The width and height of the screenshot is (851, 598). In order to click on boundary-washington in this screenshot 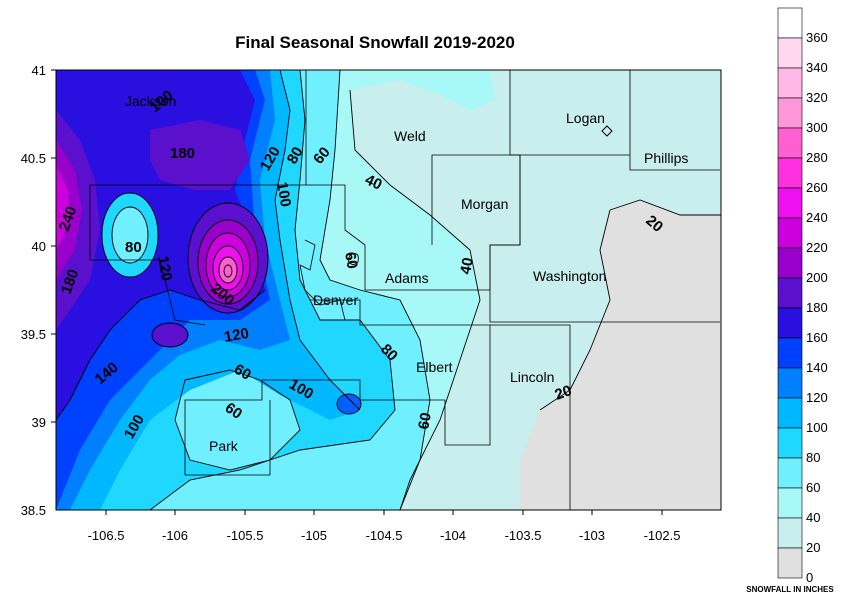, I will do `click(604, 239)`.